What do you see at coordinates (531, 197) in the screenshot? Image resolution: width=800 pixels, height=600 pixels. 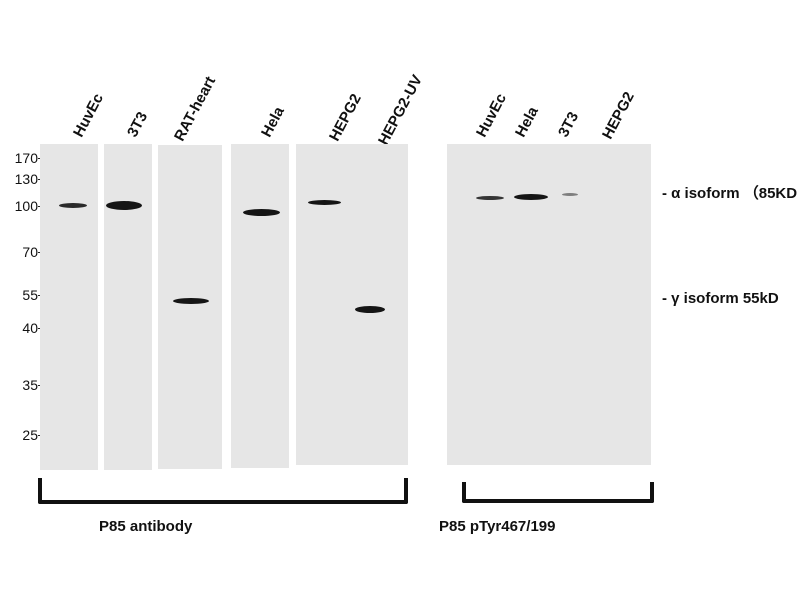 I see `band-right-hela-alpha` at bounding box center [531, 197].